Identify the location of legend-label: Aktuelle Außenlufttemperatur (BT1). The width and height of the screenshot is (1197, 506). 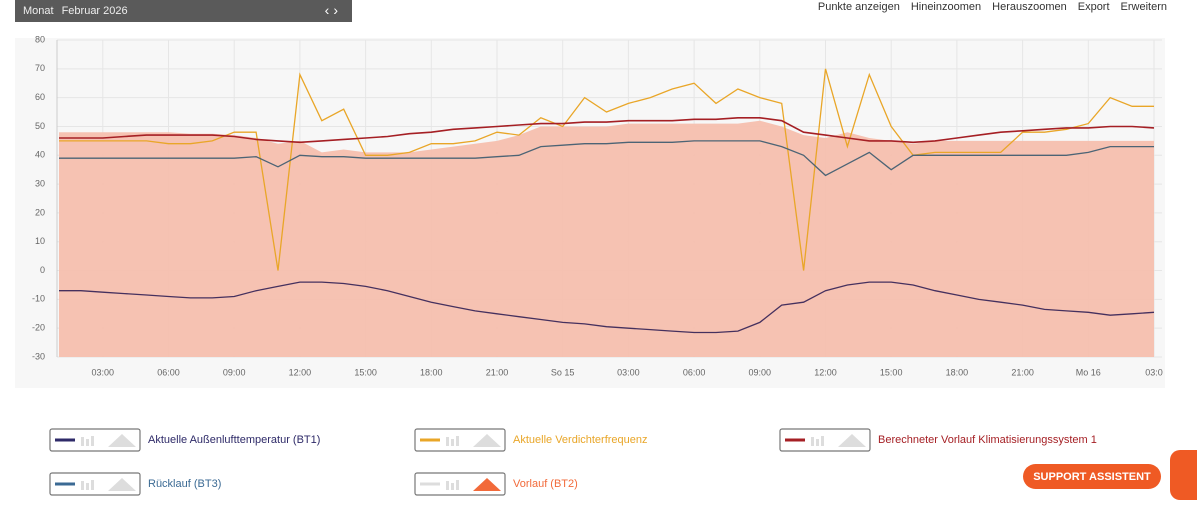
(234, 440).